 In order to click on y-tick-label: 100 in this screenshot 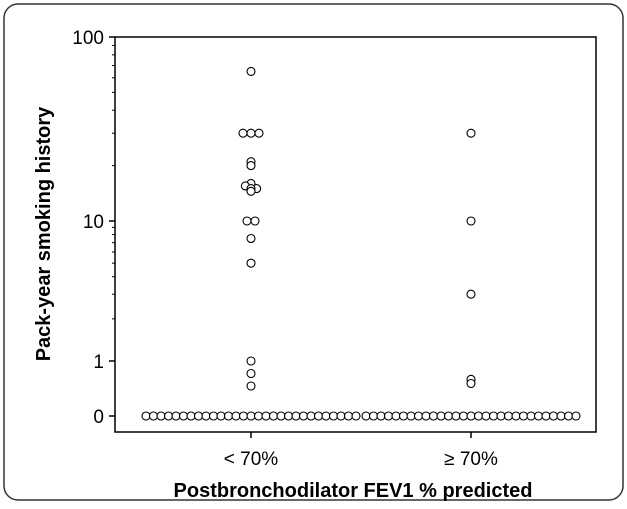, I will do `click(88, 38)`.